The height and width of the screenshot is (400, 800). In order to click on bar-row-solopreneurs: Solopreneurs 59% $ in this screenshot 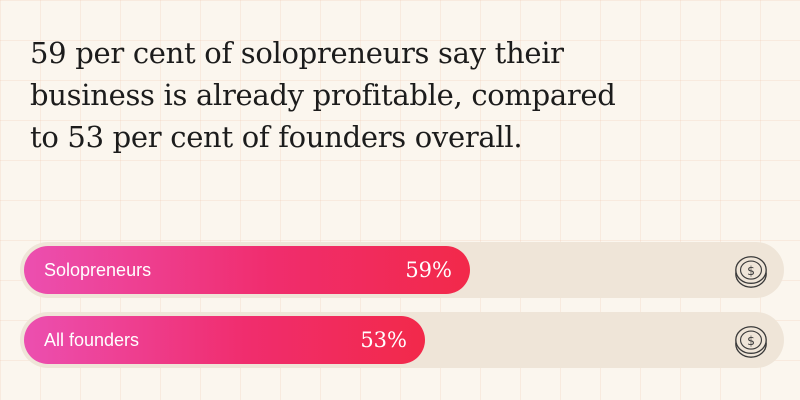, I will do `click(402, 270)`.